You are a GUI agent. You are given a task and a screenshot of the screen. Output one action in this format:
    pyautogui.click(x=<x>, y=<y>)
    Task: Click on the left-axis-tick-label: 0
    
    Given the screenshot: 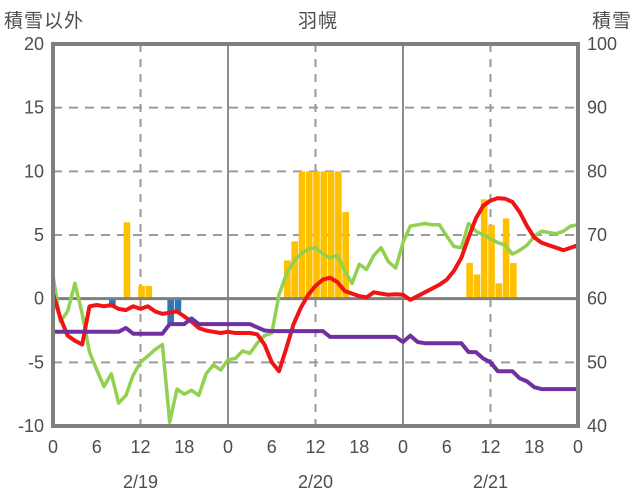 What is the action you would take?
    pyautogui.click(x=39, y=299)
    